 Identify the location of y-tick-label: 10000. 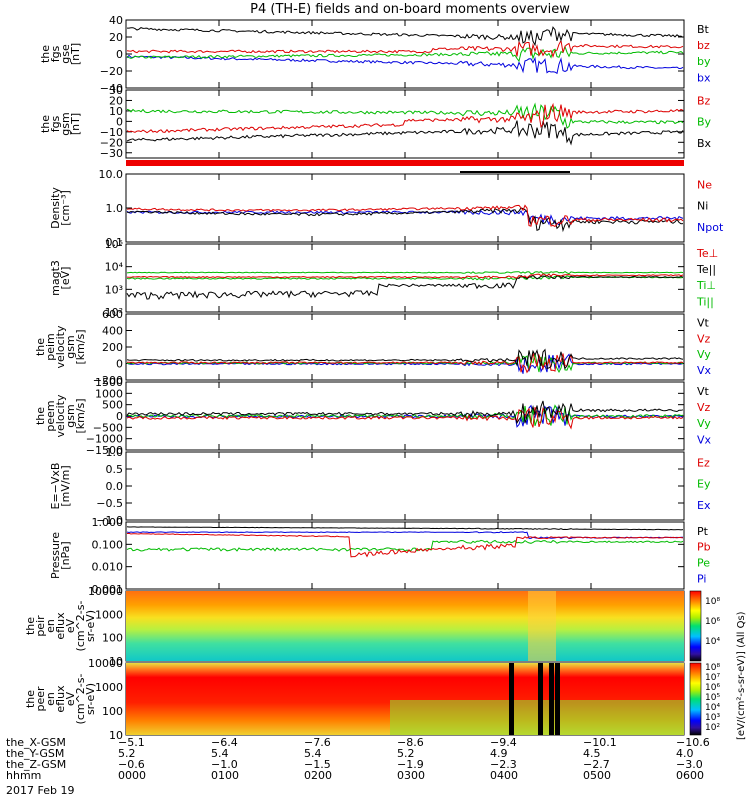
(105, 663).